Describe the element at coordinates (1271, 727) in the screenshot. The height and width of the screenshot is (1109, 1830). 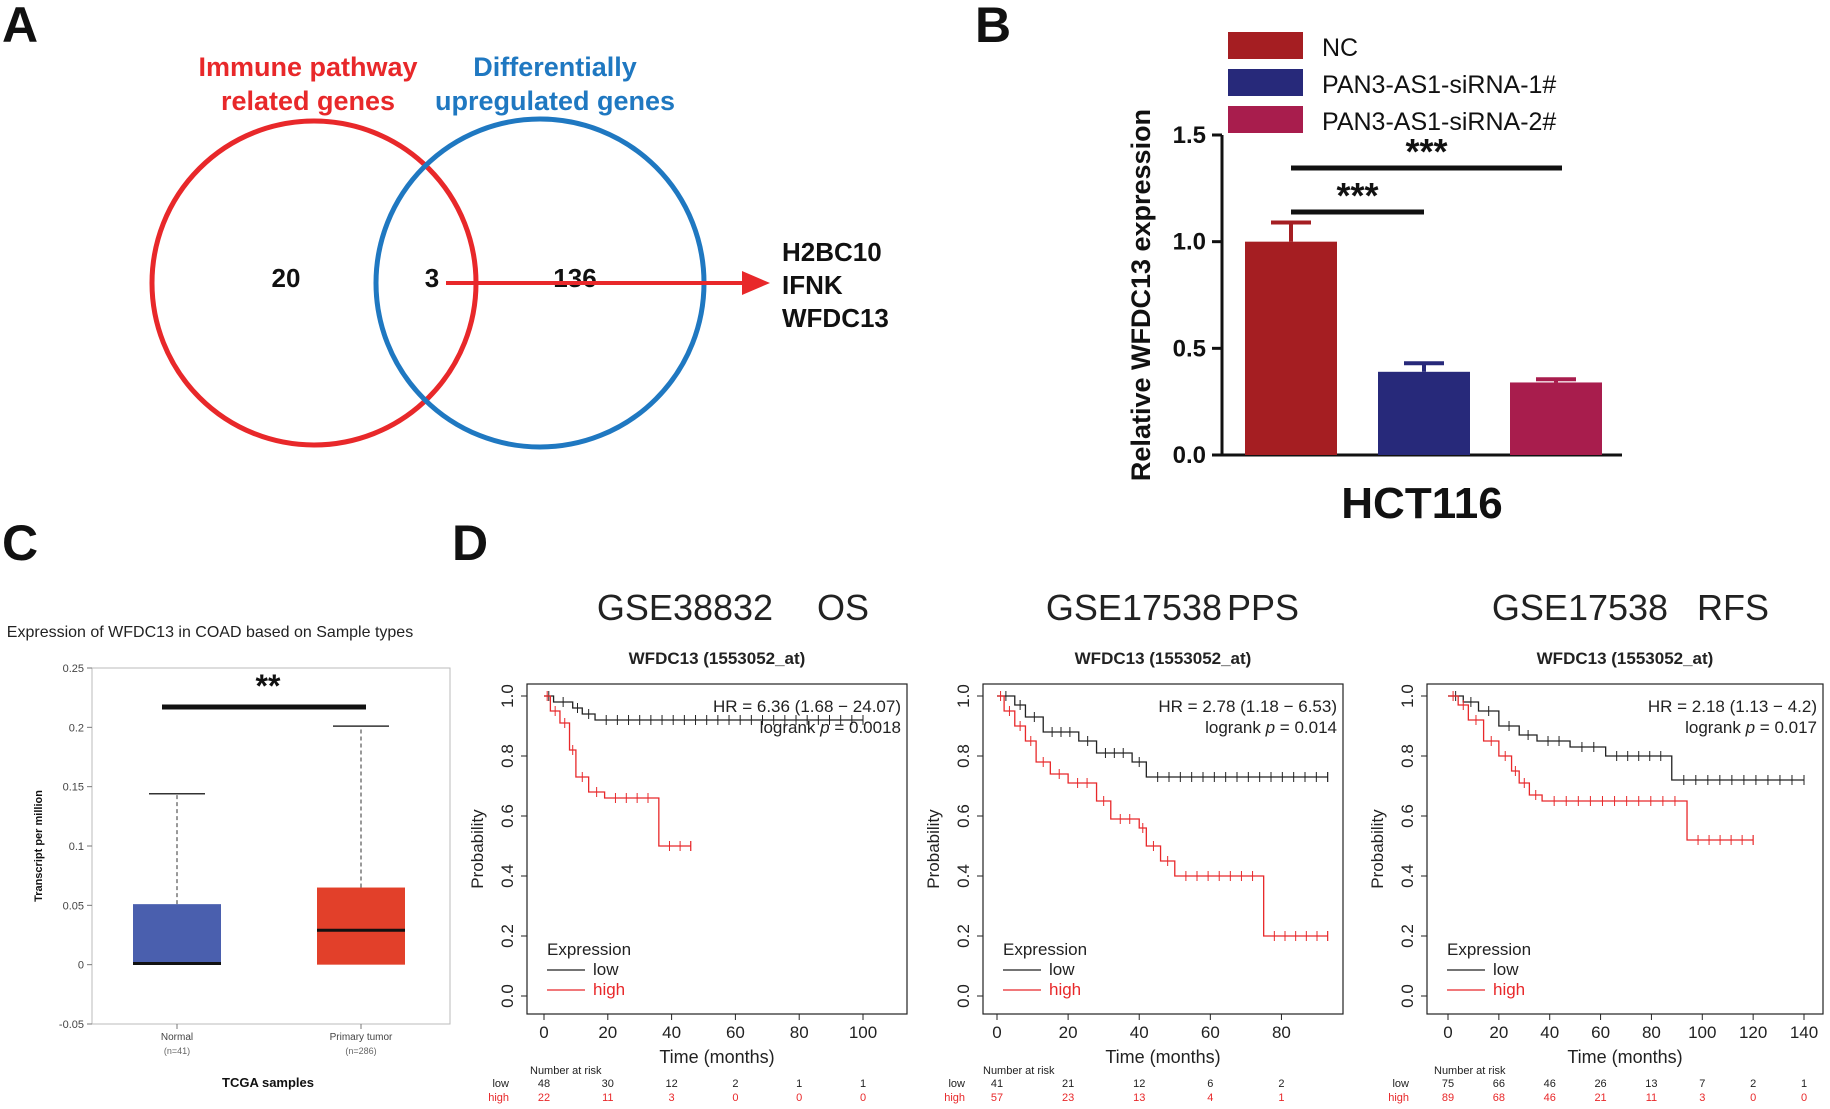
I see `logrank-text: logrank p = 0.014` at that location.